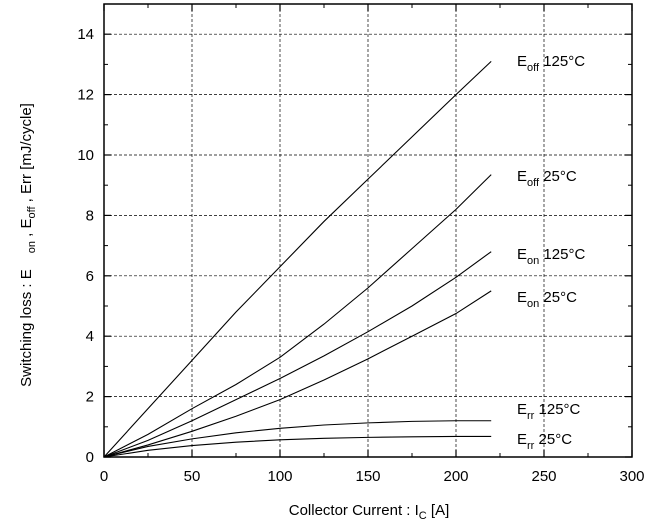  Describe the element at coordinates (104, 476) in the screenshot. I see `x-tick-label: 0` at that location.